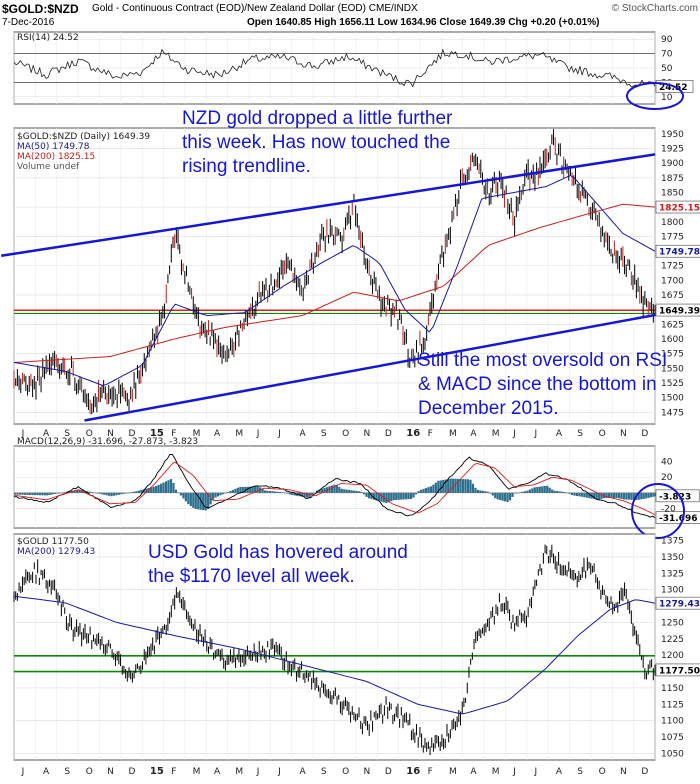  Describe the element at coordinates (677, 496) in the screenshot. I see `macd-signal-value-box` at that location.